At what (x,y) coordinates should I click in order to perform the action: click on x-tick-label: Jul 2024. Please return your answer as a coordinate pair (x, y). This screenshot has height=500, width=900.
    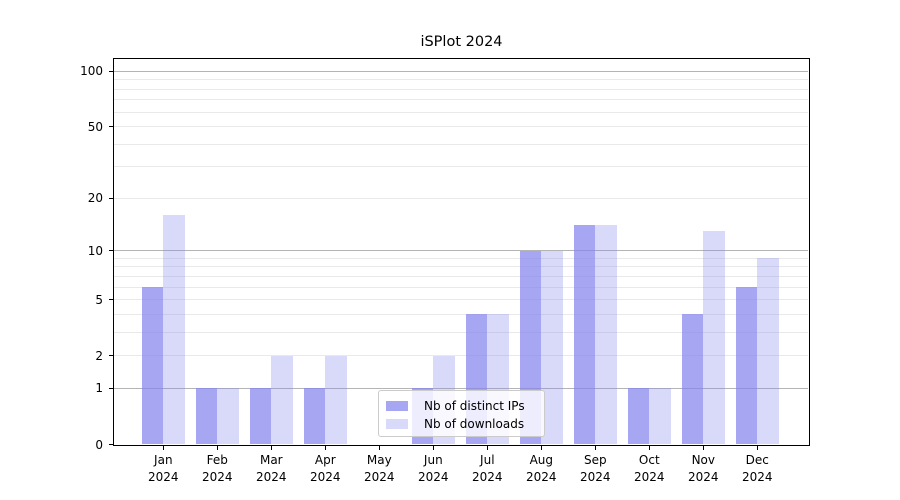
    Looking at the image, I should click on (487, 468).